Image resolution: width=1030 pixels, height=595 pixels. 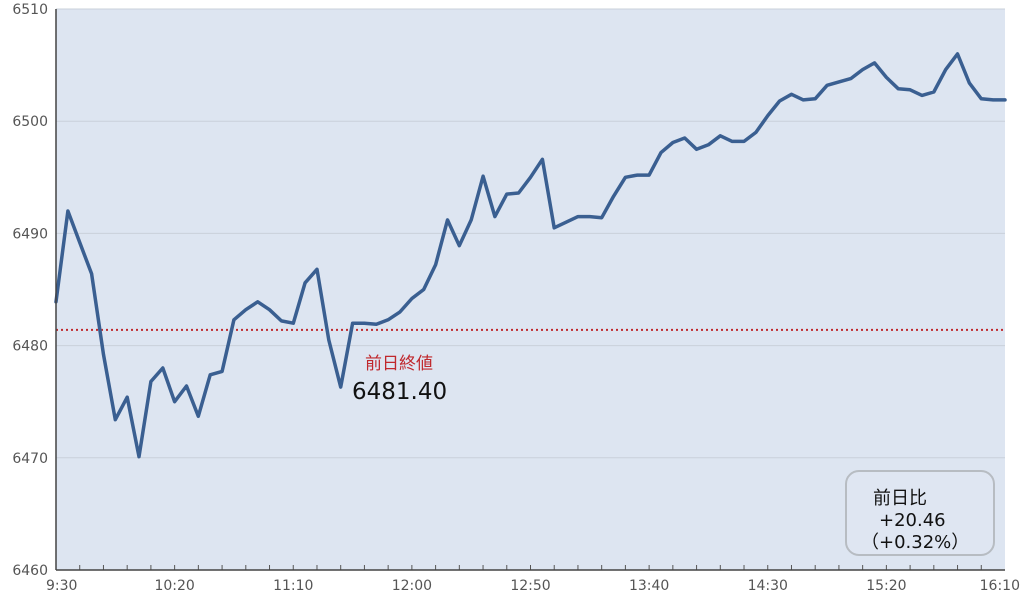 I want to click on x-tick-label: 12:50, so click(x=530, y=586).